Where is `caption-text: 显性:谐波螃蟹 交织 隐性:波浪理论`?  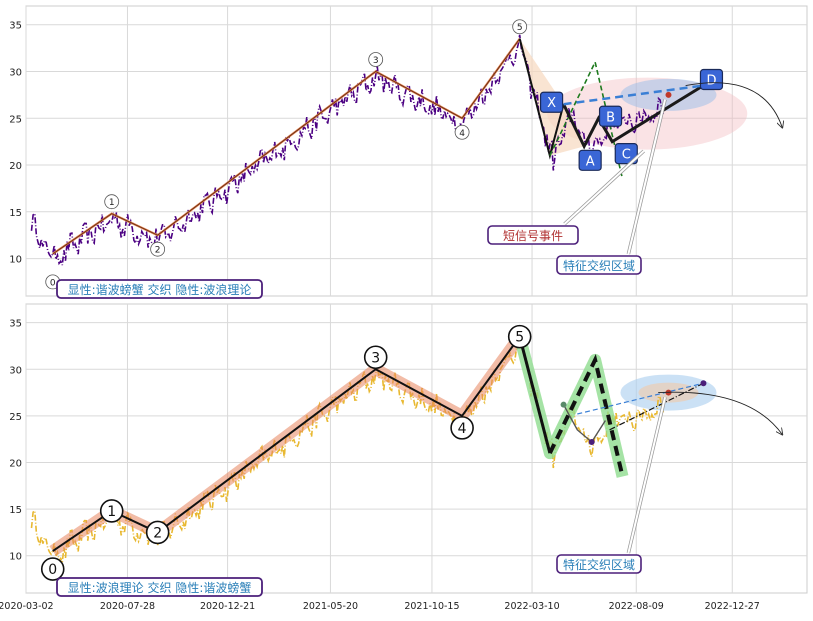
caption-text: 显性:谐波螃蟹 交织 隐性:波浪理论 is located at coordinates (160, 289).